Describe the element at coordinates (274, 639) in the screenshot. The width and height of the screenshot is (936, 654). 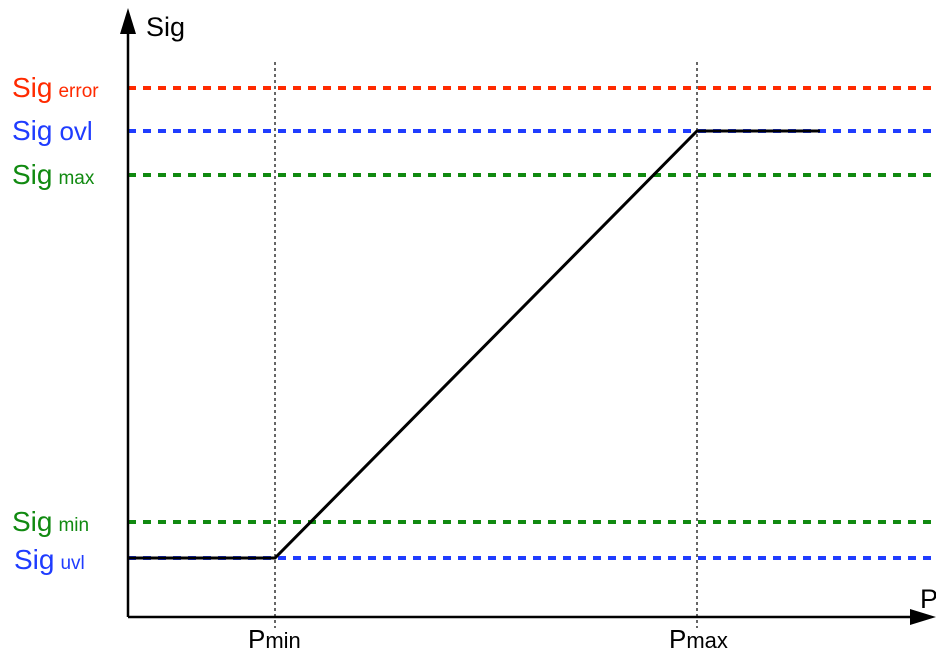
I see `pmin-label: Pmin` at that location.